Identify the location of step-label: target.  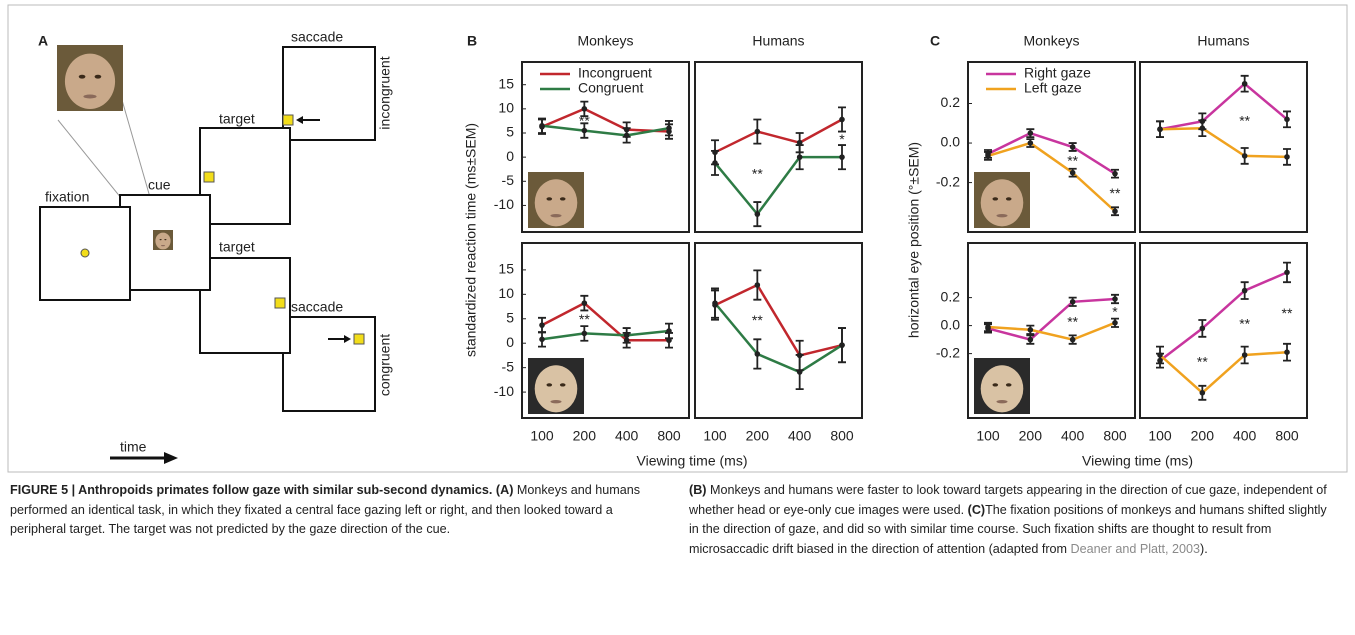
(237, 247).